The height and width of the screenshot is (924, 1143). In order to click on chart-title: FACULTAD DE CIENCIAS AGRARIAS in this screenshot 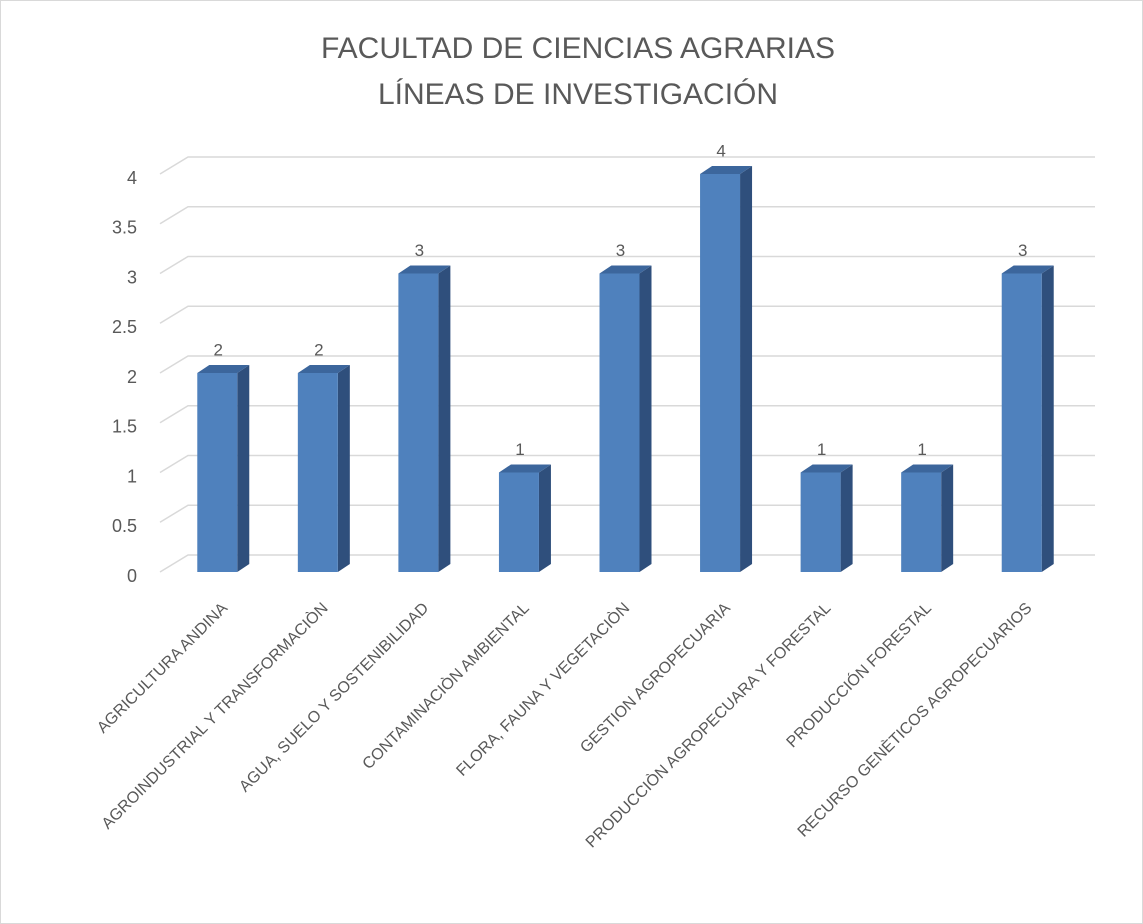, I will do `click(578, 48)`.